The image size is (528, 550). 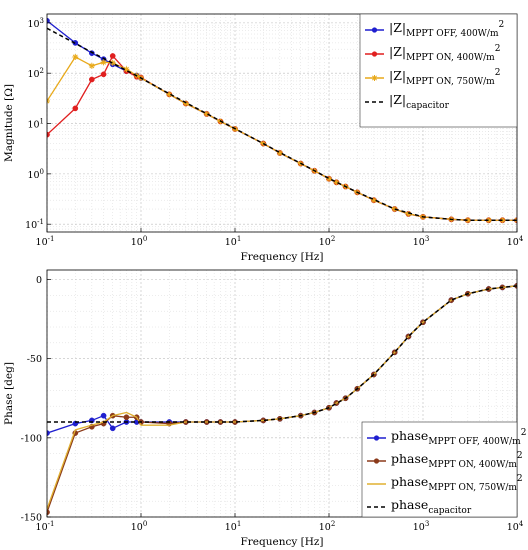 I want to click on y-tick-label: -100, so click(x=31, y=438).